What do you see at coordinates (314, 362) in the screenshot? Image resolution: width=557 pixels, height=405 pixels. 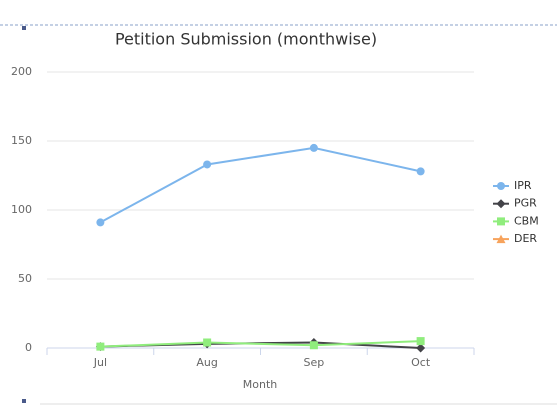 I see `x-tick-label: Sep` at bounding box center [314, 362].